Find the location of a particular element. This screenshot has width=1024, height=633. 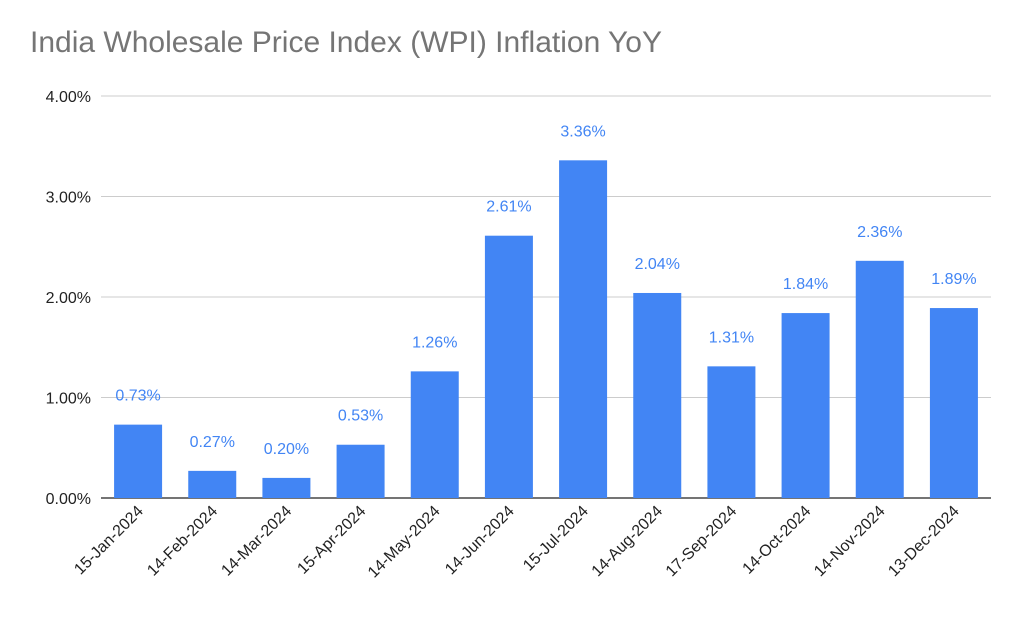

y-axis-ticks: 0.00% 1.00% 2.00% 3.00% 4.00% is located at coordinates (68, 298).